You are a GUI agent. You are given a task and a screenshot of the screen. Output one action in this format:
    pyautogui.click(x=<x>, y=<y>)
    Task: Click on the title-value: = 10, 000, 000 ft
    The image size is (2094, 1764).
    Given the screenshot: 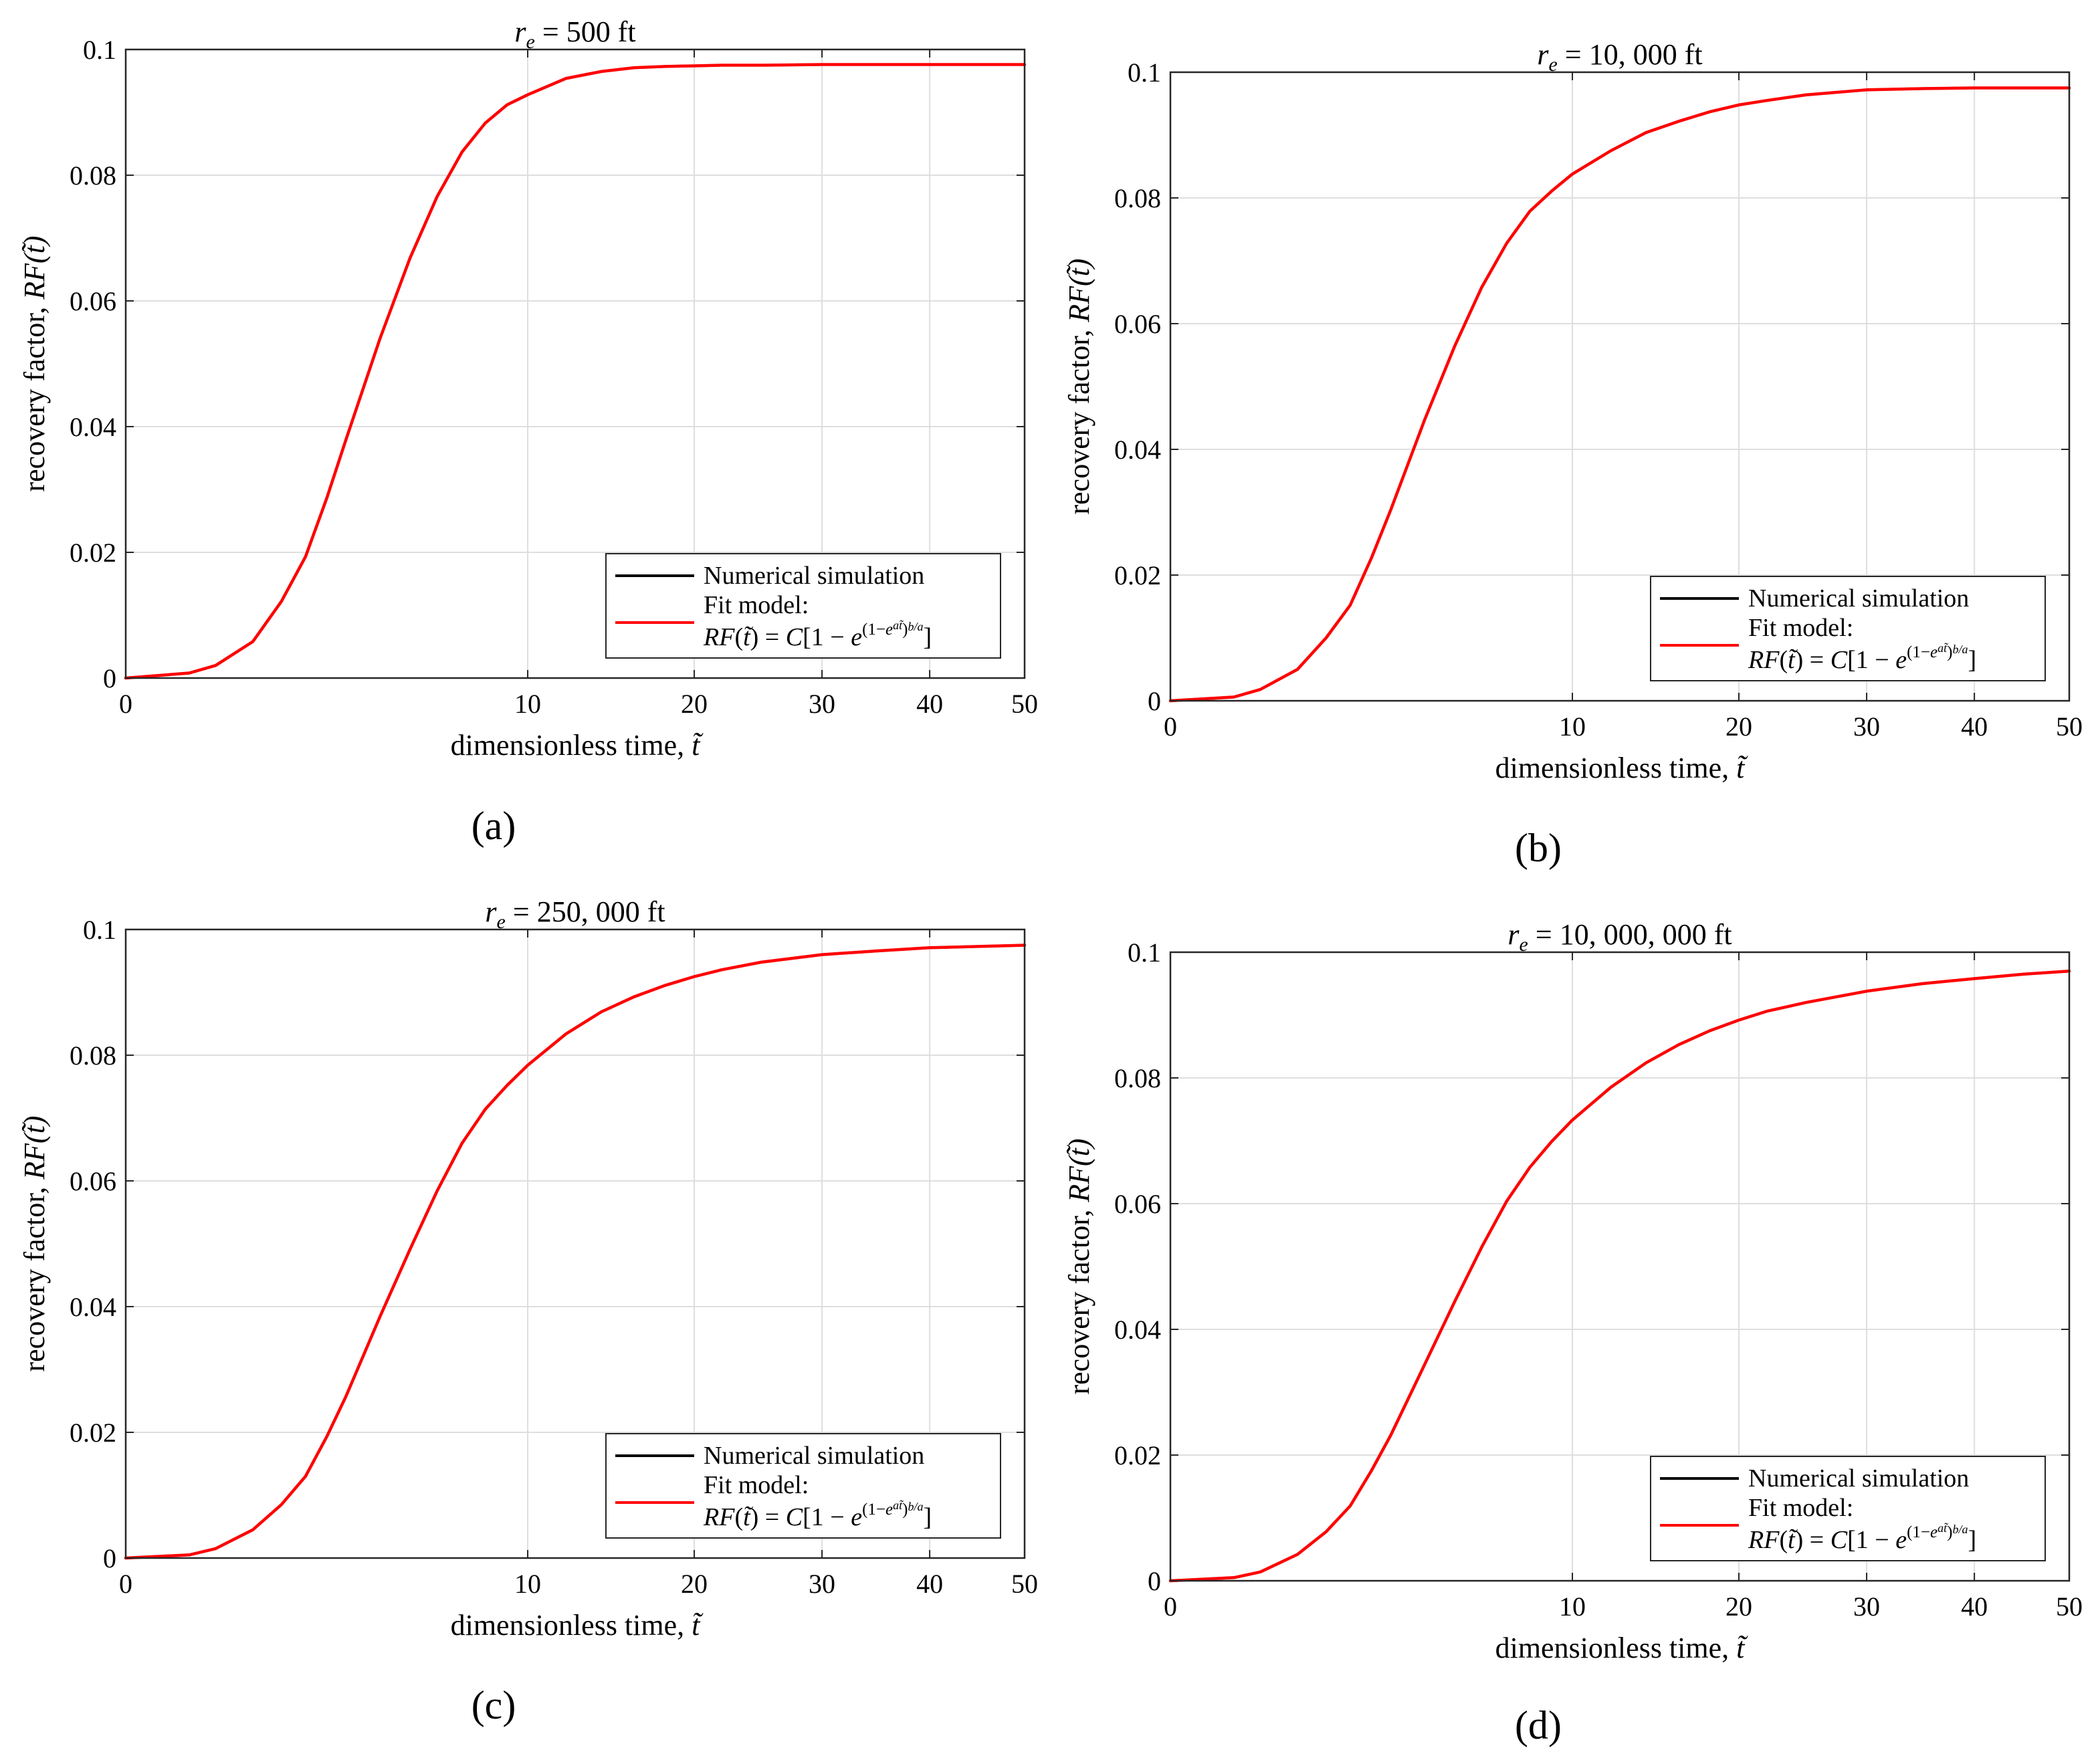 What is the action you would take?
    pyautogui.click(x=1630, y=934)
    